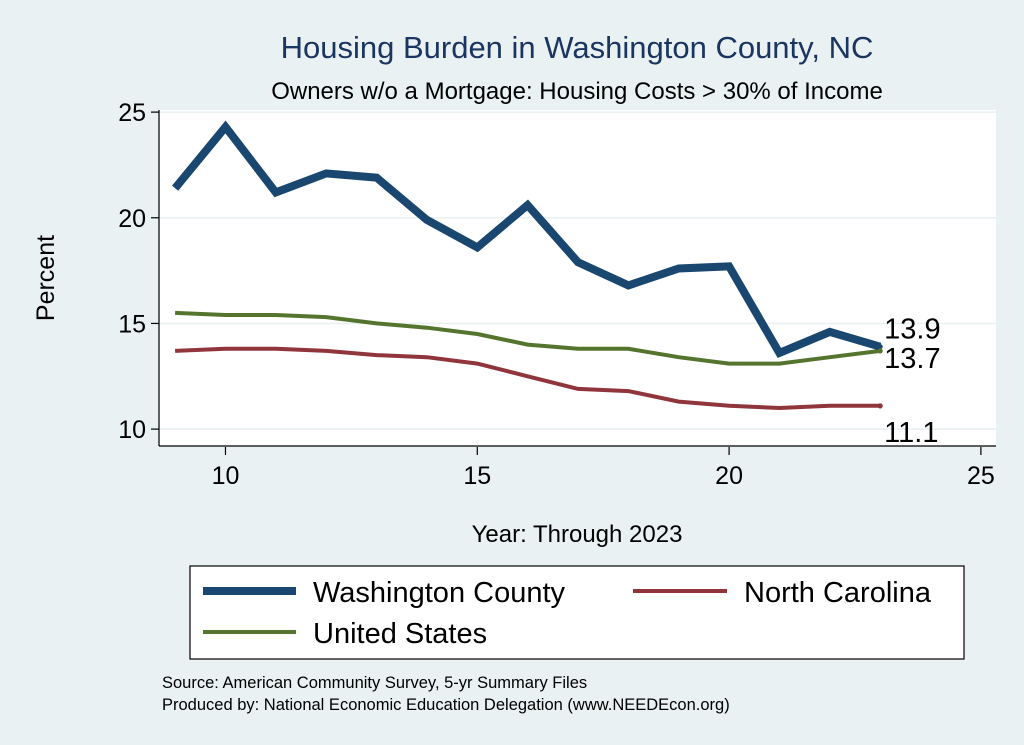 The height and width of the screenshot is (745, 1024). What do you see at coordinates (132, 219) in the screenshot?
I see `y-tick-label-20: 20` at bounding box center [132, 219].